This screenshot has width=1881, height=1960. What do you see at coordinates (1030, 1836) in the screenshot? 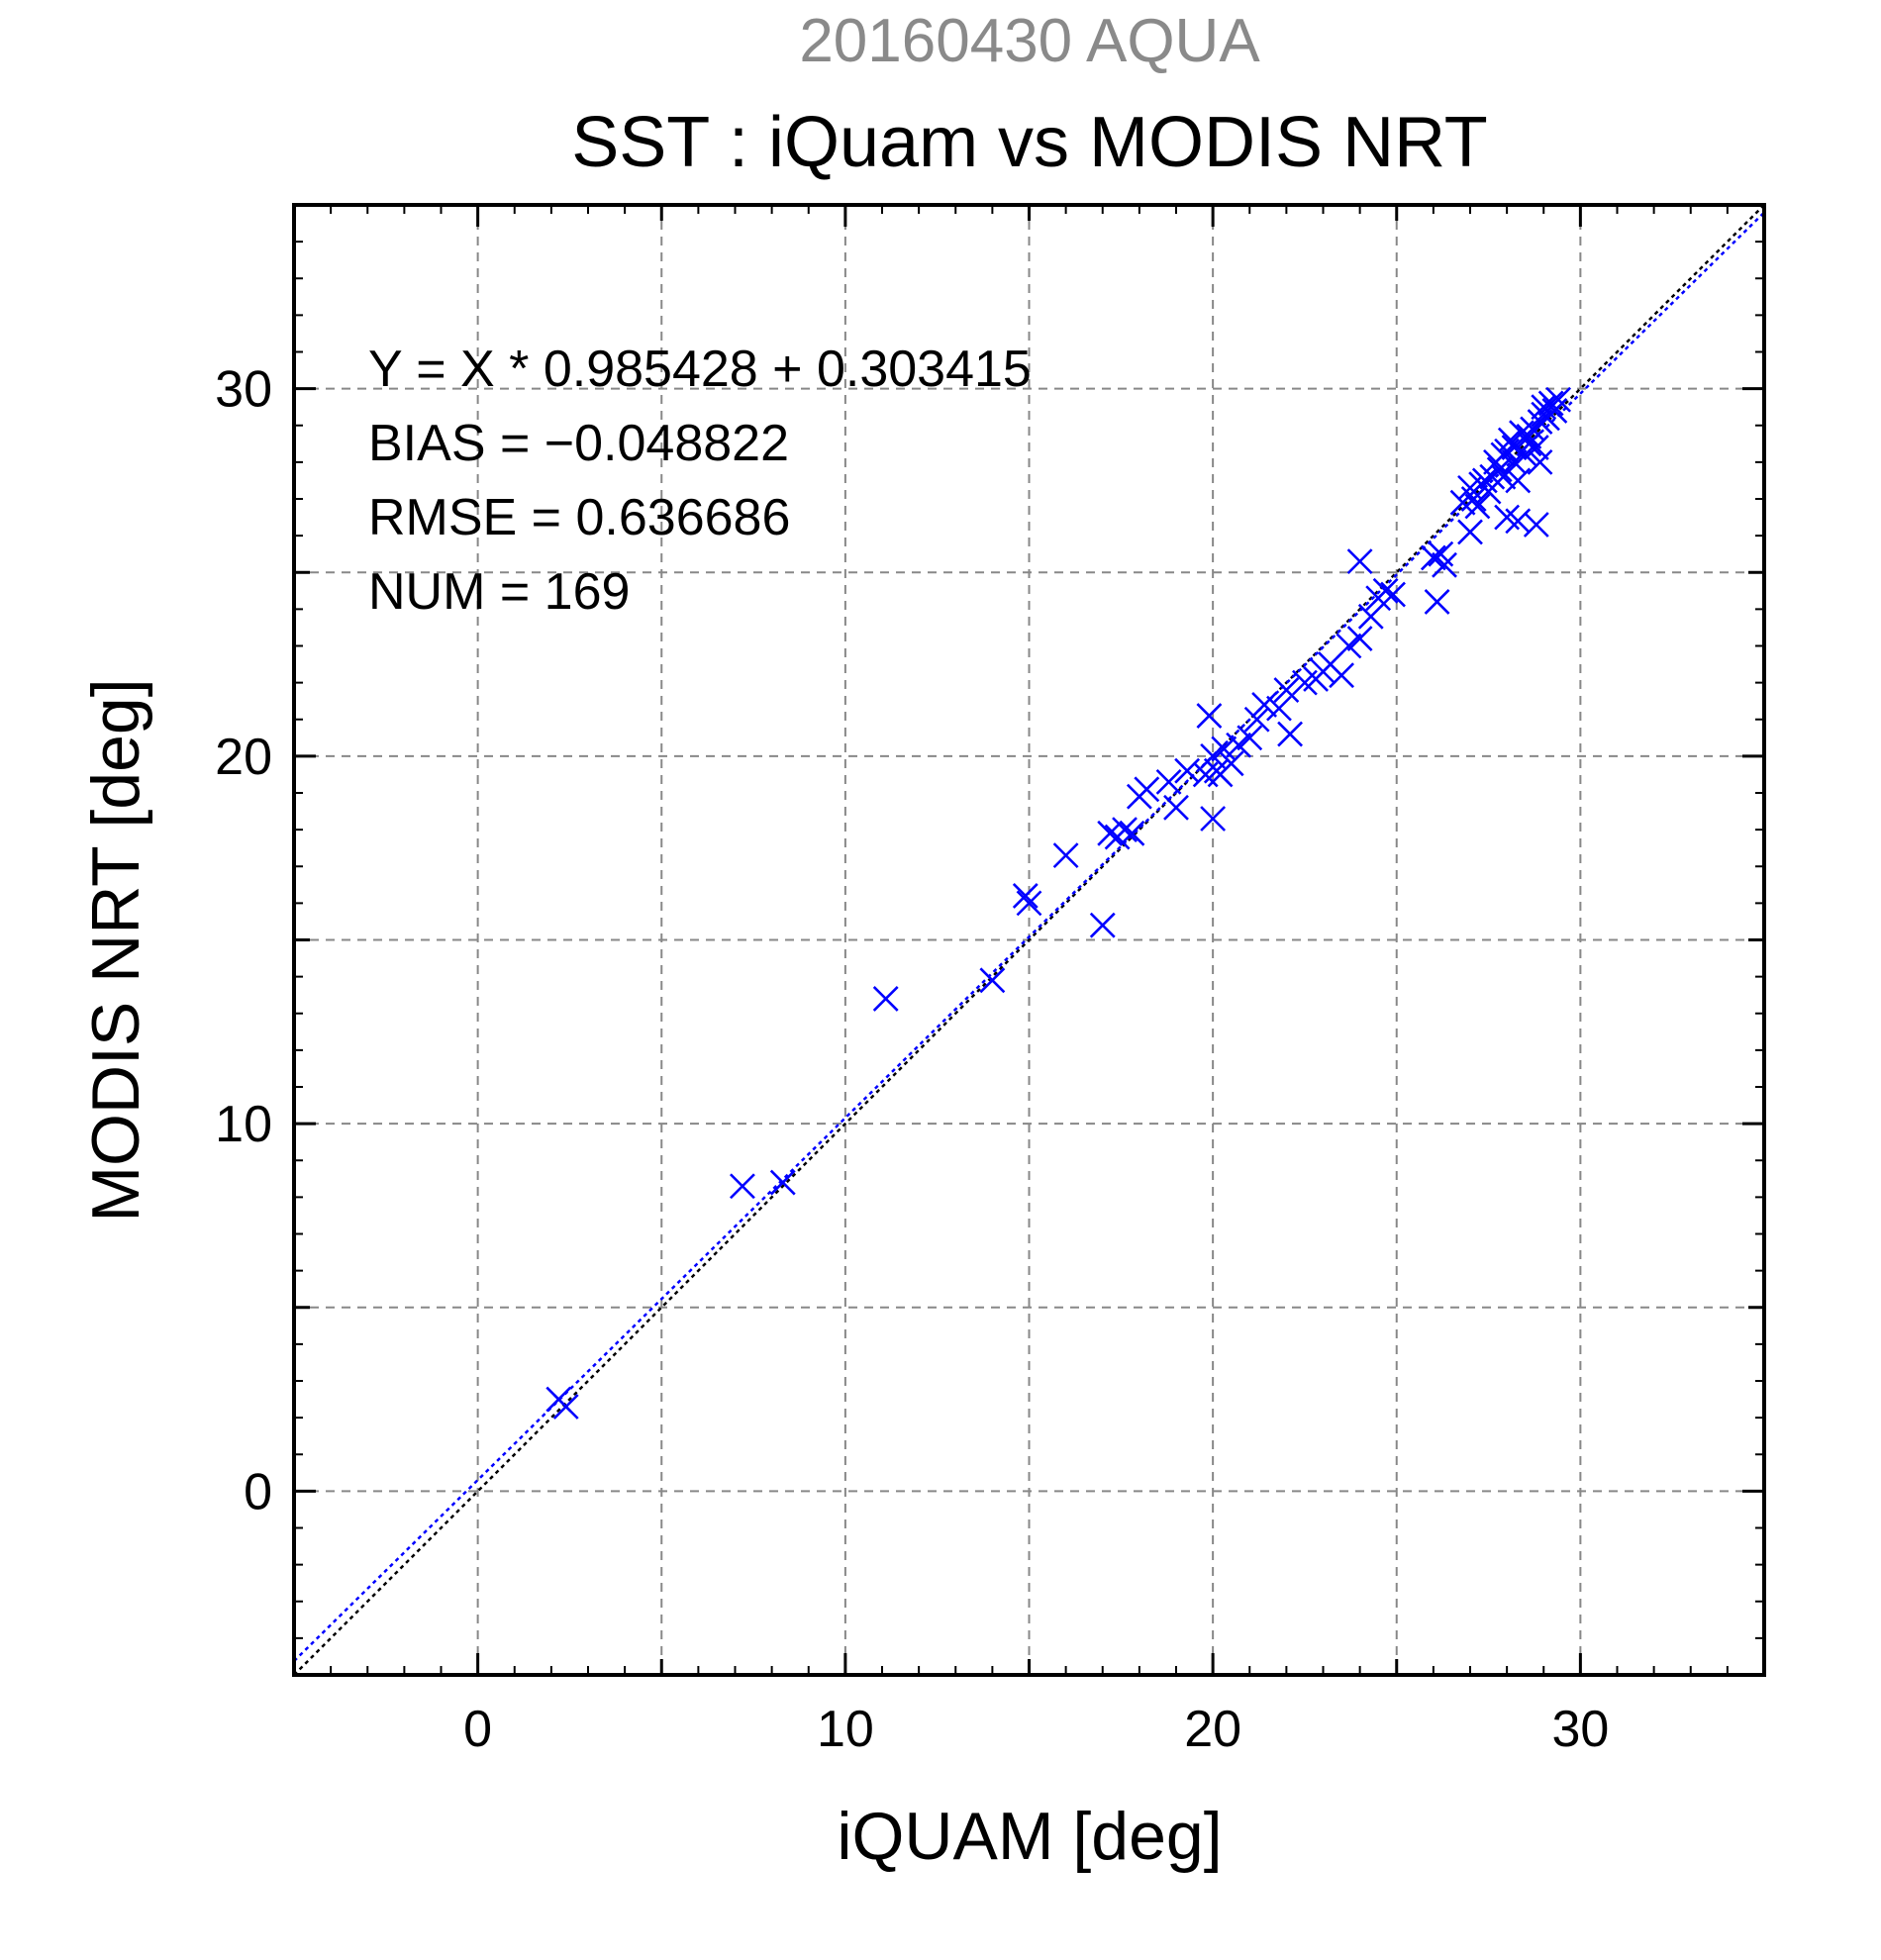
I see `x-axis-label: iQUAM [deg]` at bounding box center [1030, 1836].